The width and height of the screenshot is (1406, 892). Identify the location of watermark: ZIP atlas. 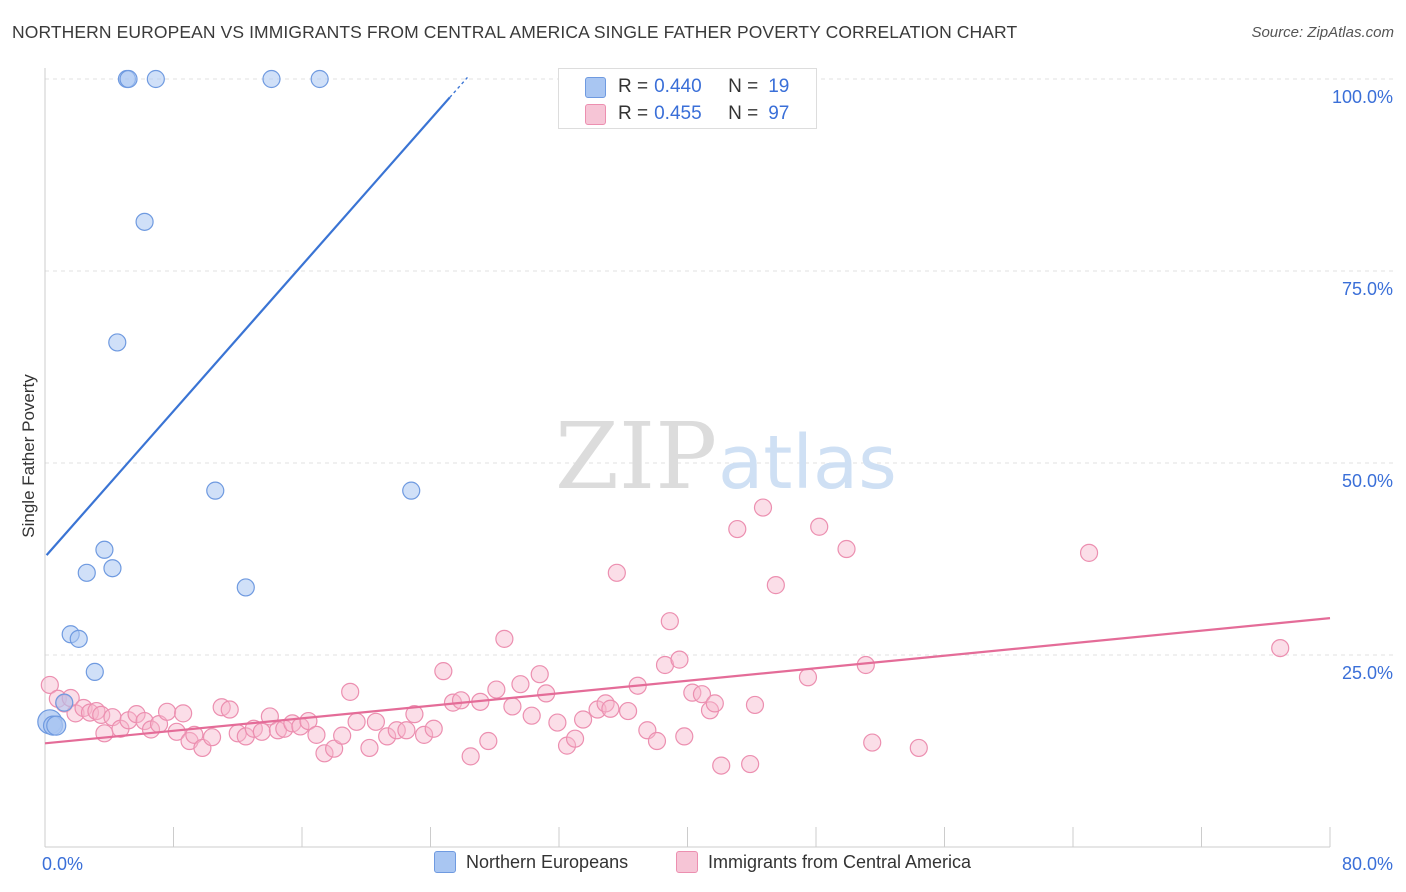
(726, 456).